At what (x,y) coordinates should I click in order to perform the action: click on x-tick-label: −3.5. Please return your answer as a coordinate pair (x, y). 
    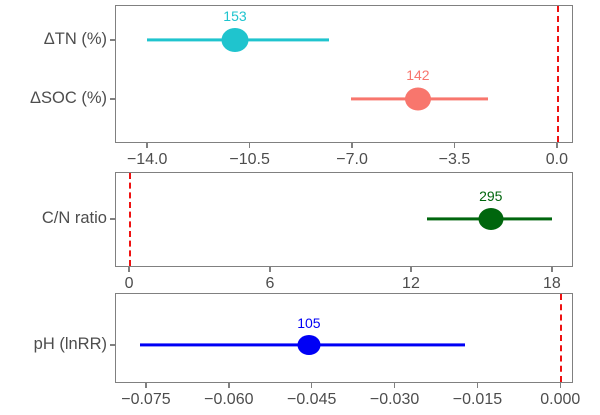
    Looking at the image, I should click on (454, 159).